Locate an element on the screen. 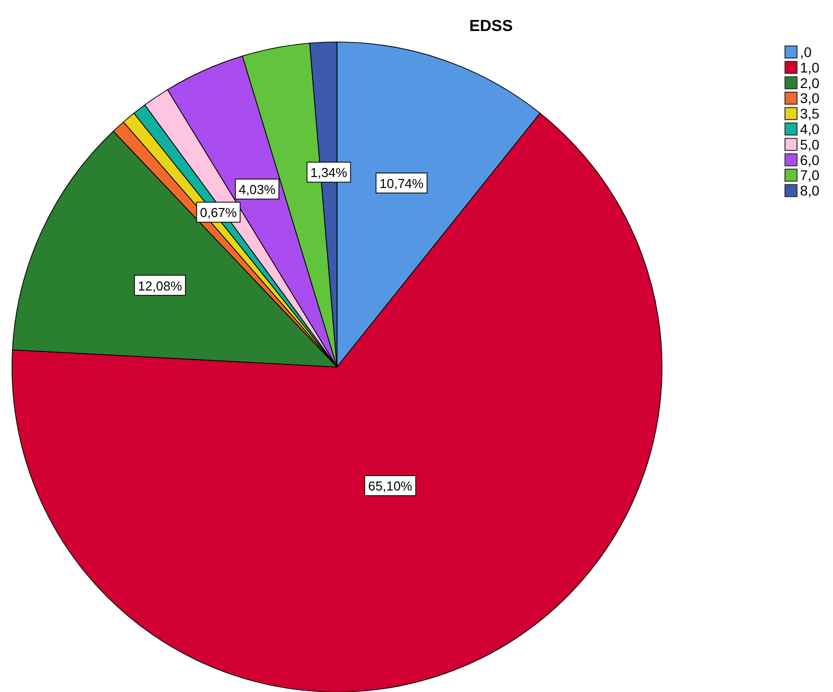 This screenshot has width=833, height=692. legend-label: ,0 is located at coordinates (806, 52).